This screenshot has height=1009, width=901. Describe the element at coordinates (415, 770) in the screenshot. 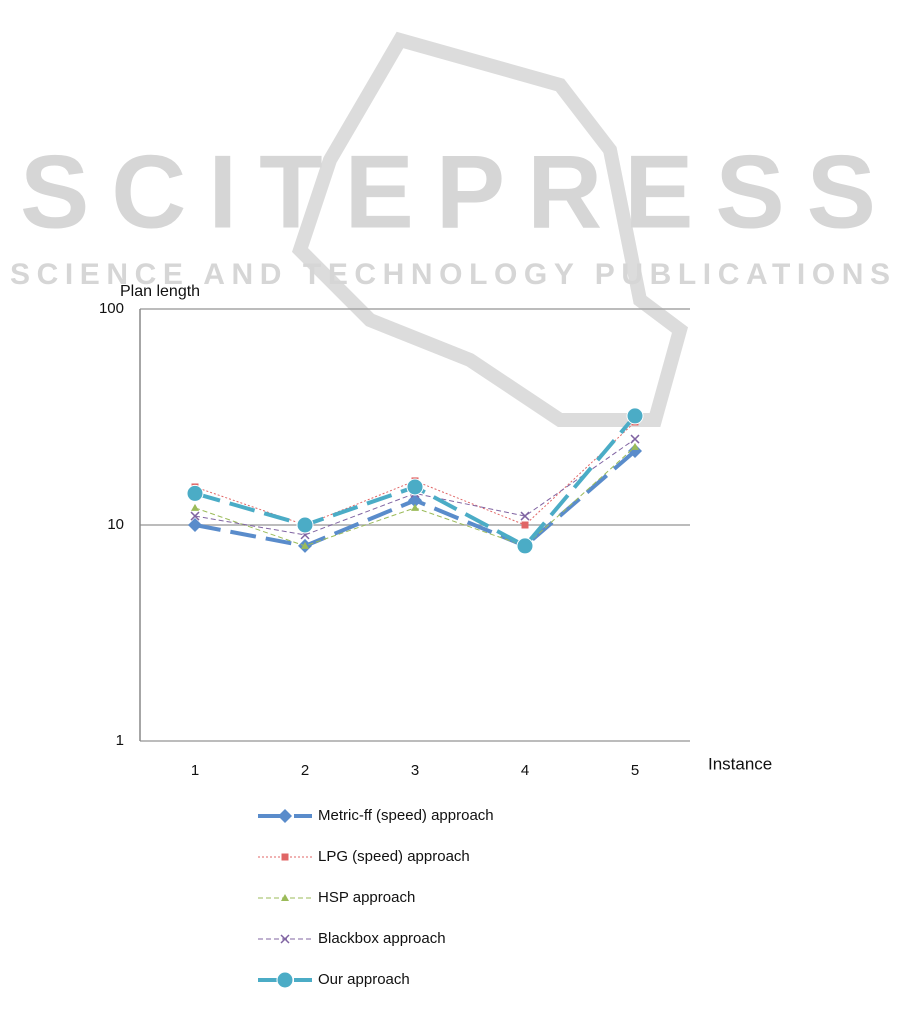

I see `x-tick-label: 3` at that location.